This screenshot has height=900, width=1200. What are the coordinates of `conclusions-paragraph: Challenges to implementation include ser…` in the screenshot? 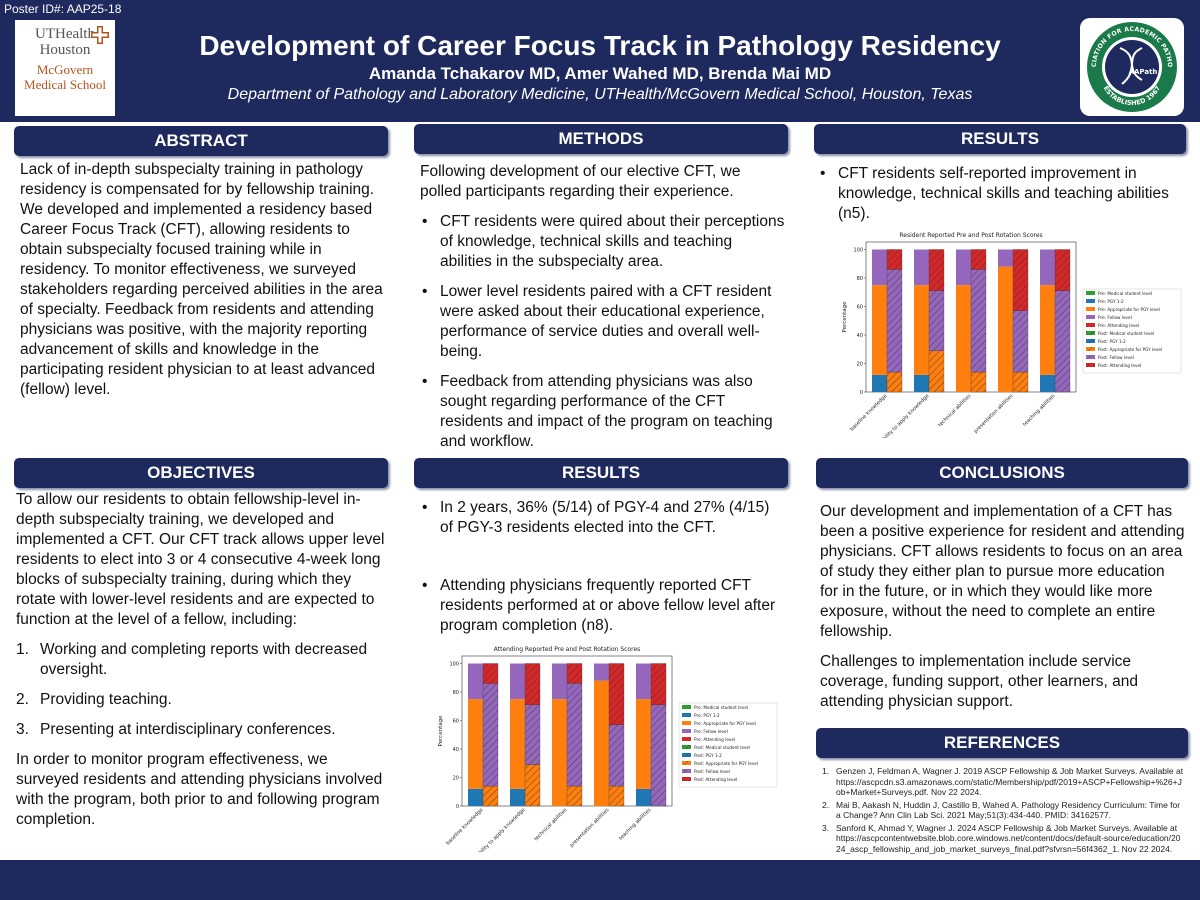 It's located at (979, 681).